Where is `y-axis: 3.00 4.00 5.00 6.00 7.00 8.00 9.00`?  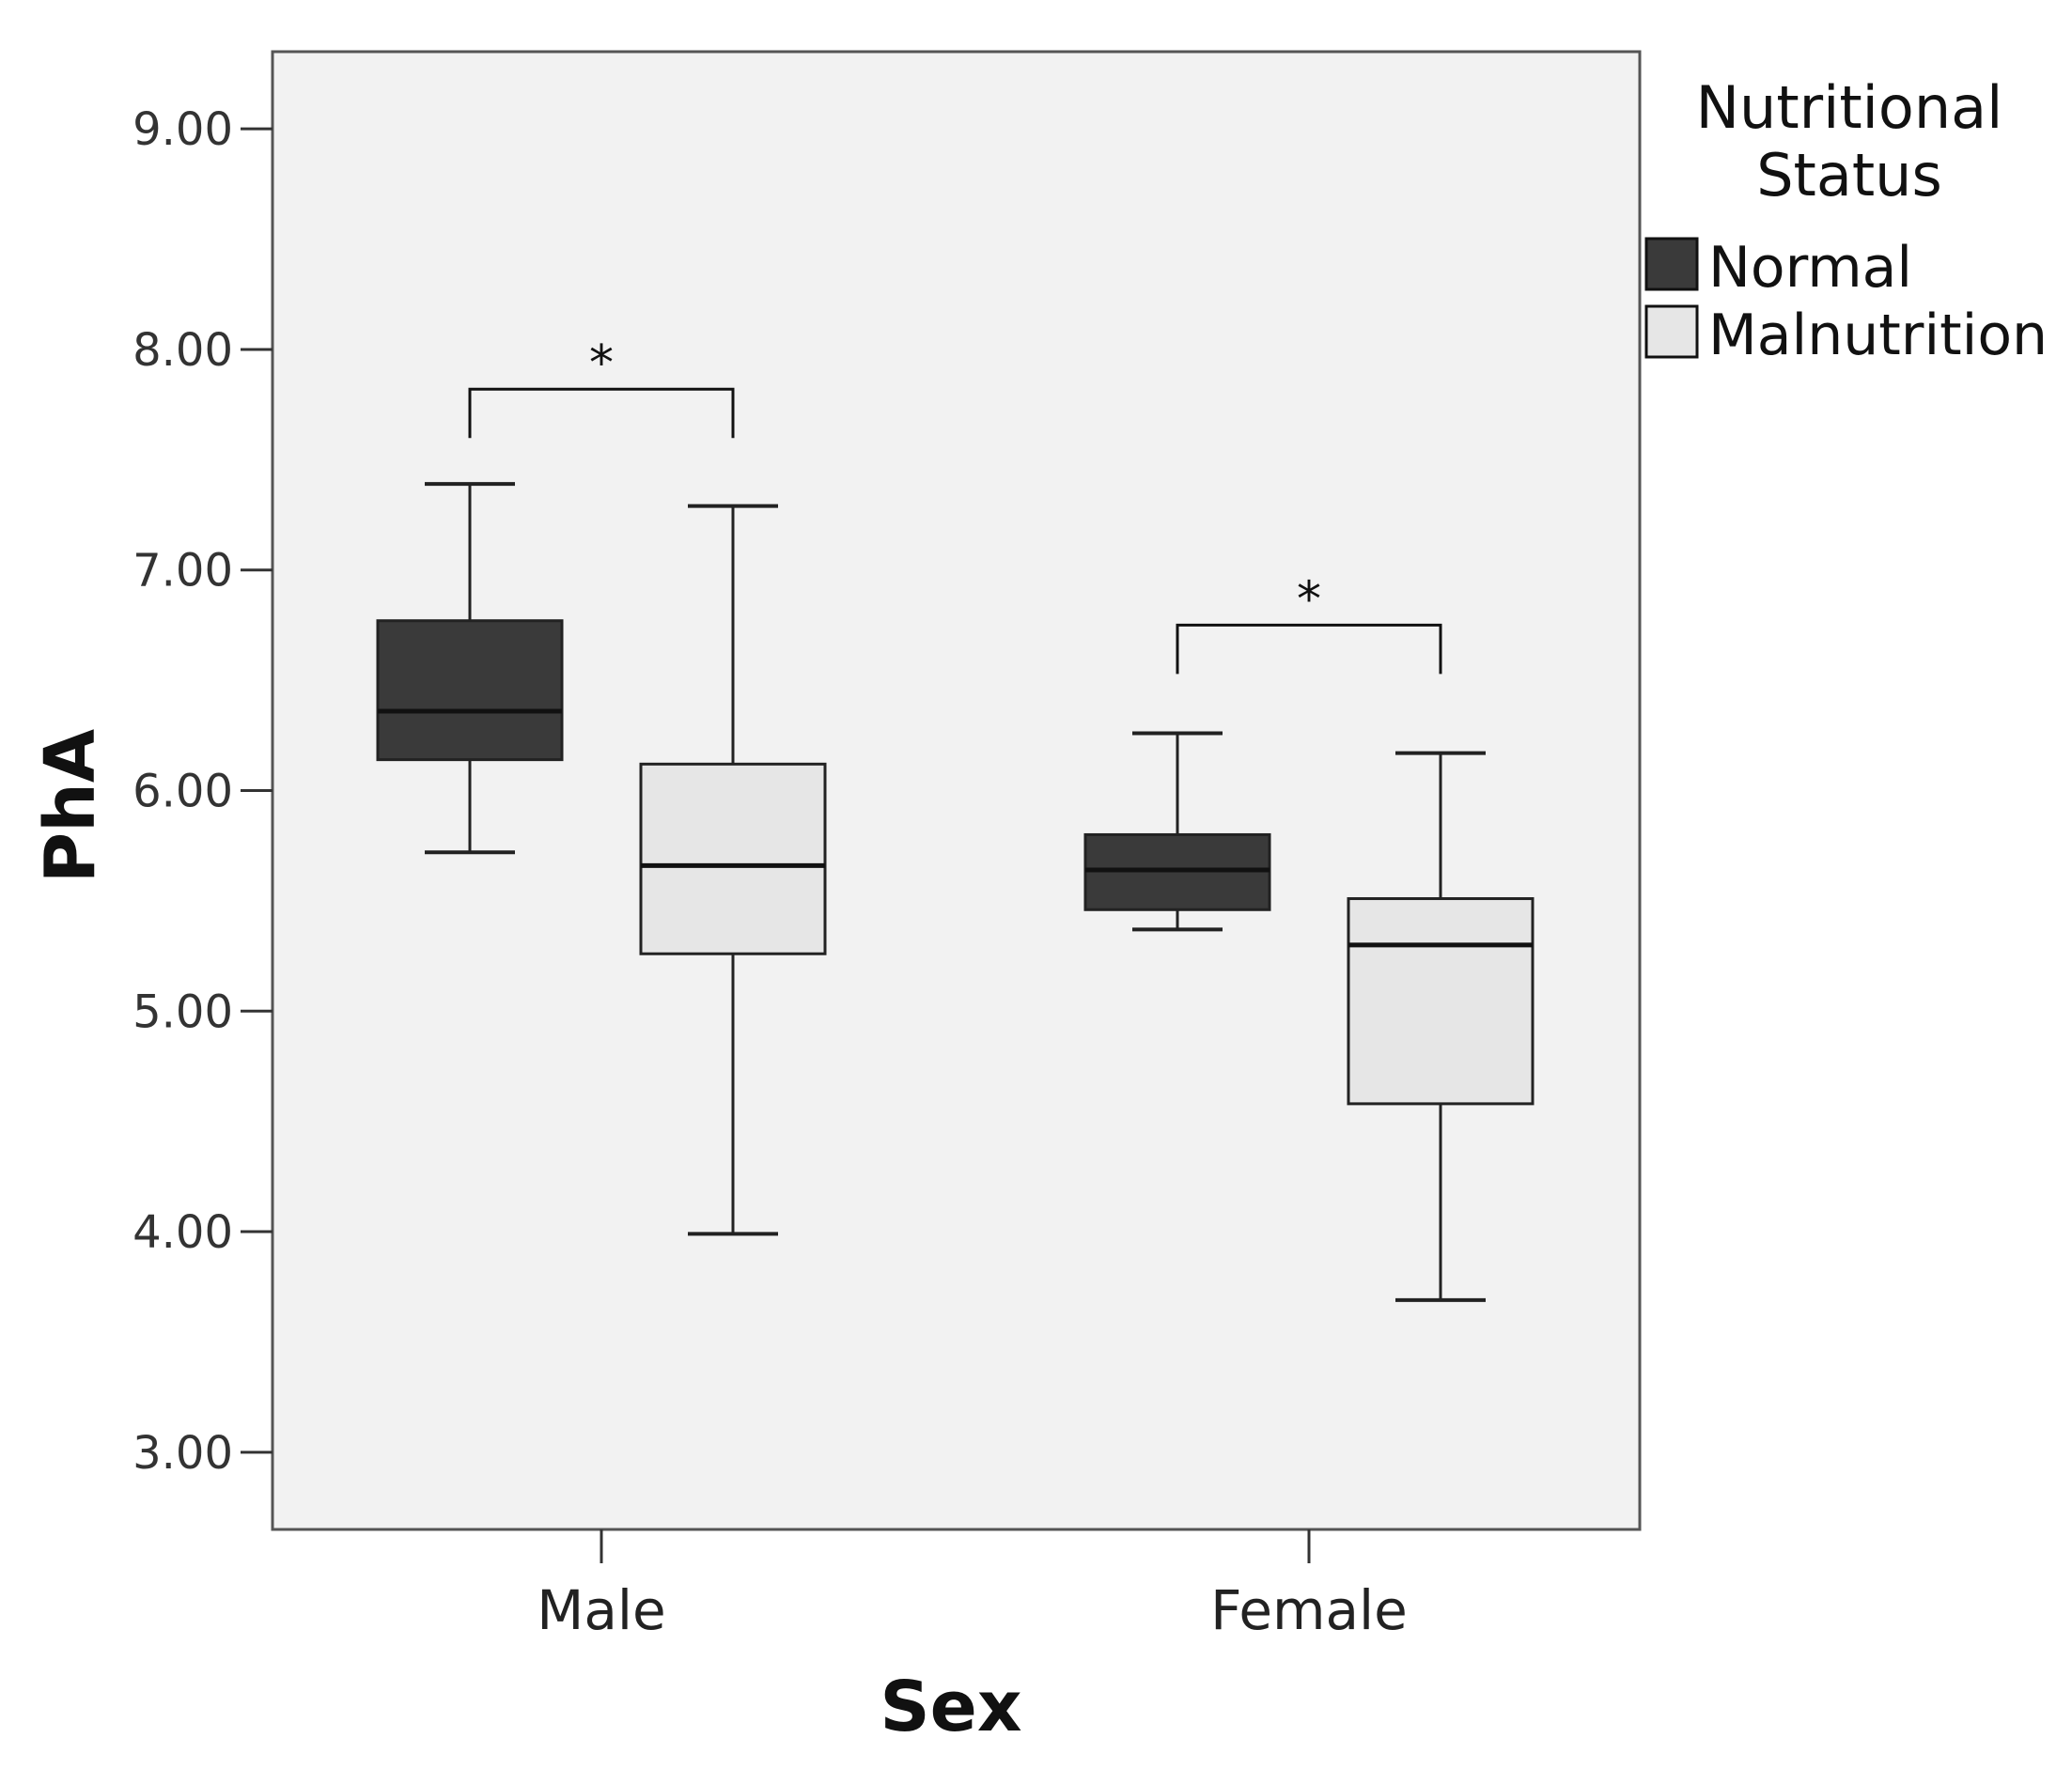
y-axis: 3.00 4.00 5.00 6.00 7.00 8.00 9.00 is located at coordinates (203, 791).